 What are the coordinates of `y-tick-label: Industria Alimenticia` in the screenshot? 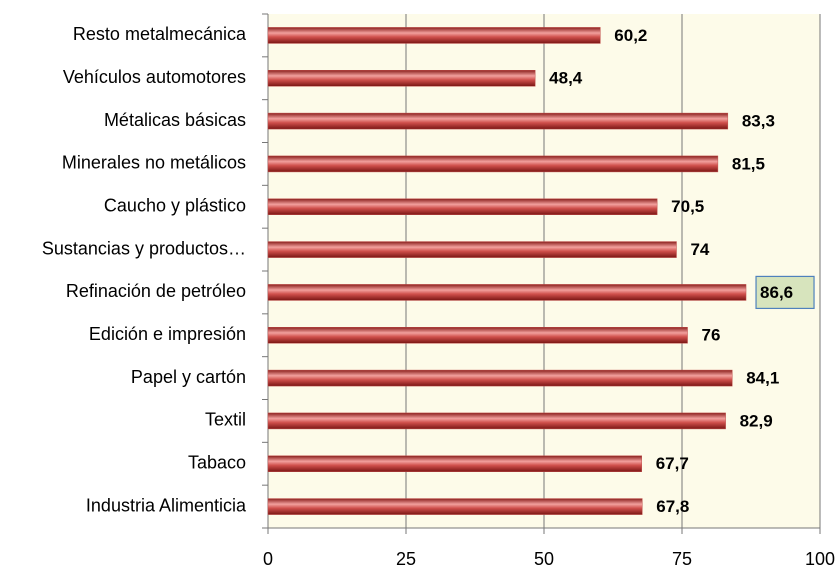 It's located at (166, 505).